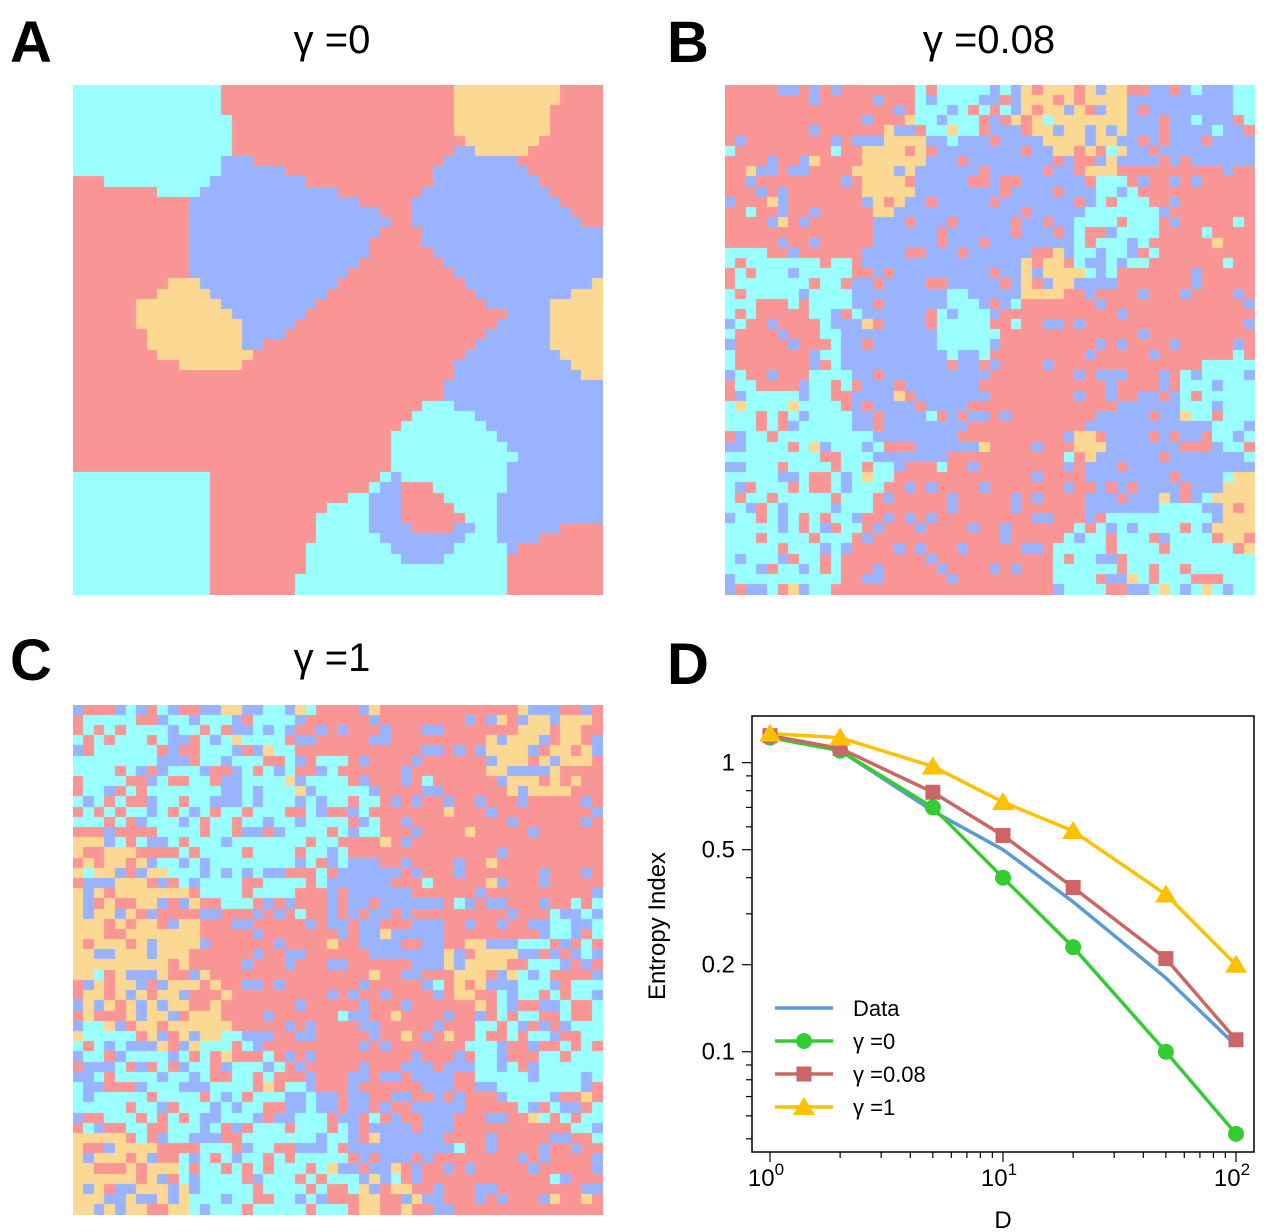 The width and height of the screenshot is (1269, 1232). Describe the element at coordinates (728, 763) in the screenshot. I see `y-tick-label: 1` at that location.